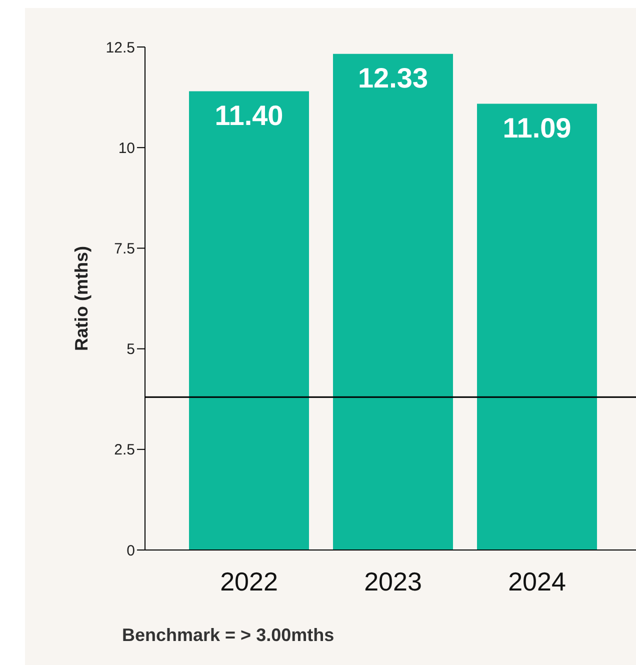 Image resolution: width=636 pixels, height=665 pixels. I want to click on y-axis-title: Ratio (mths), so click(81, 298).